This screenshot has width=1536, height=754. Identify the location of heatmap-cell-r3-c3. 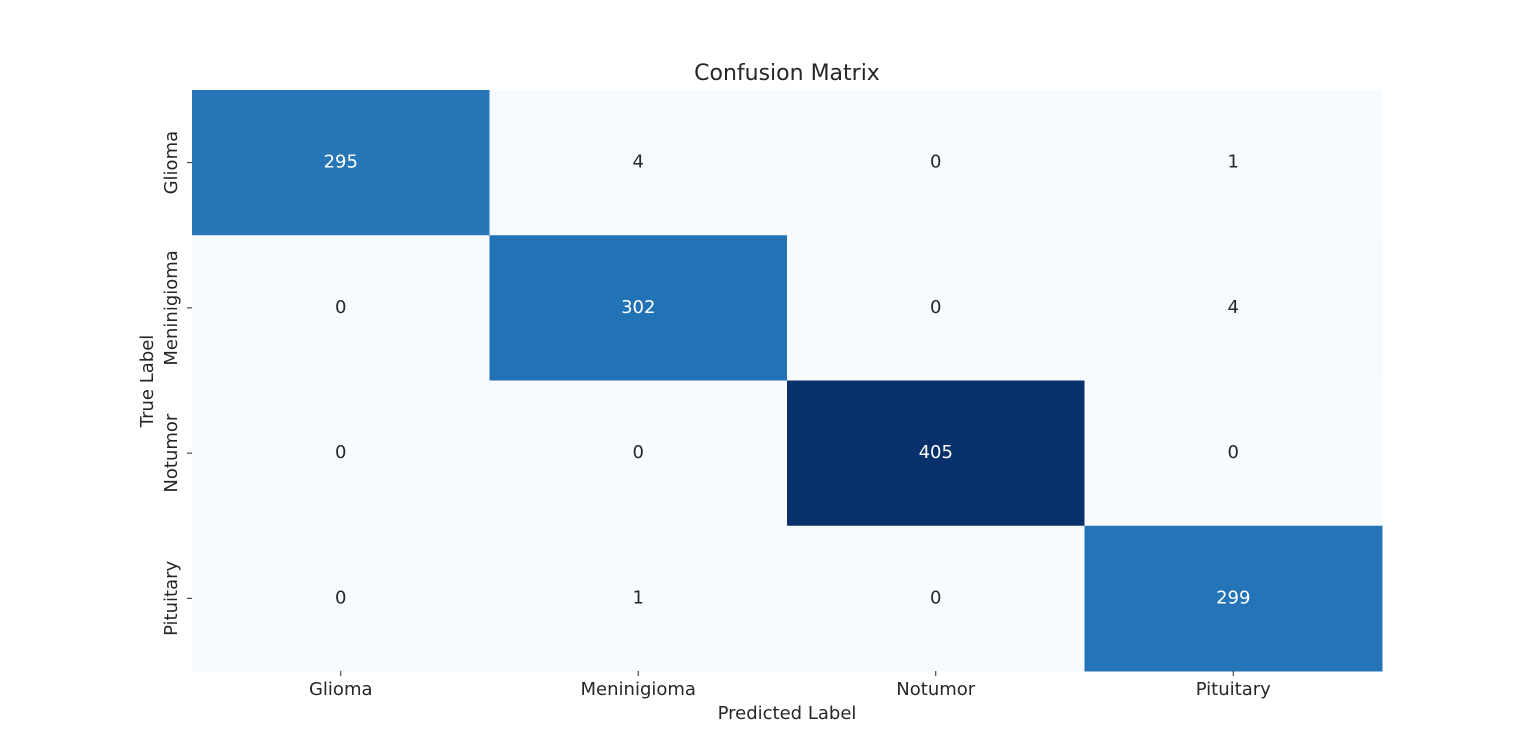
(1233, 598).